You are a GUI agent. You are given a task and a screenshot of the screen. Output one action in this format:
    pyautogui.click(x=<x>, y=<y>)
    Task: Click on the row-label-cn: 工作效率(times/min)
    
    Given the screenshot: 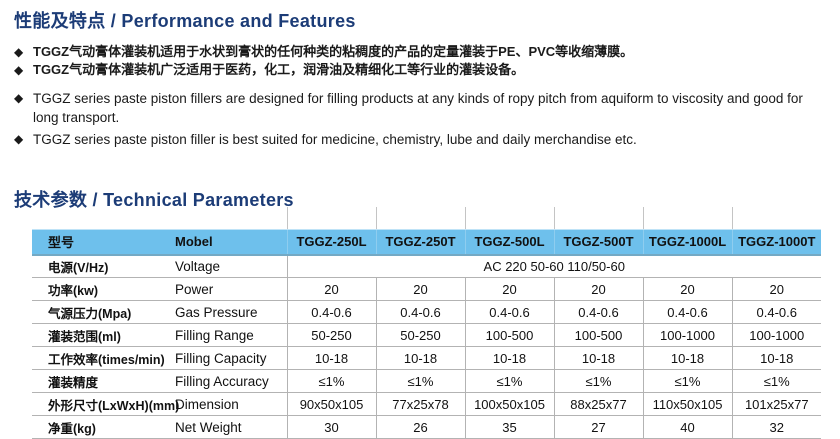 What is the action you would take?
    pyautogui.click(x=103, y=358)
    